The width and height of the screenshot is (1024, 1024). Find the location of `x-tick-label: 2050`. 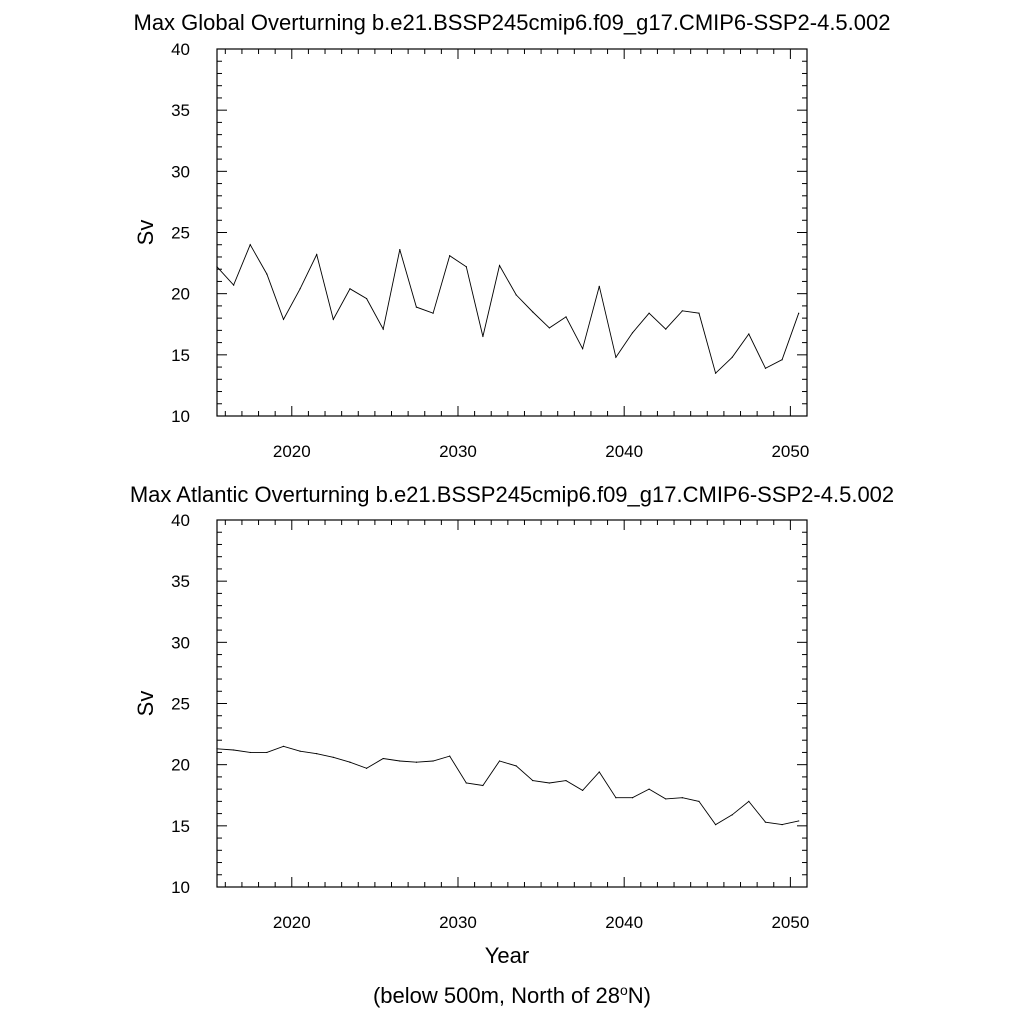

x-tick-label: 2050 is located at coordinates (790, 922).